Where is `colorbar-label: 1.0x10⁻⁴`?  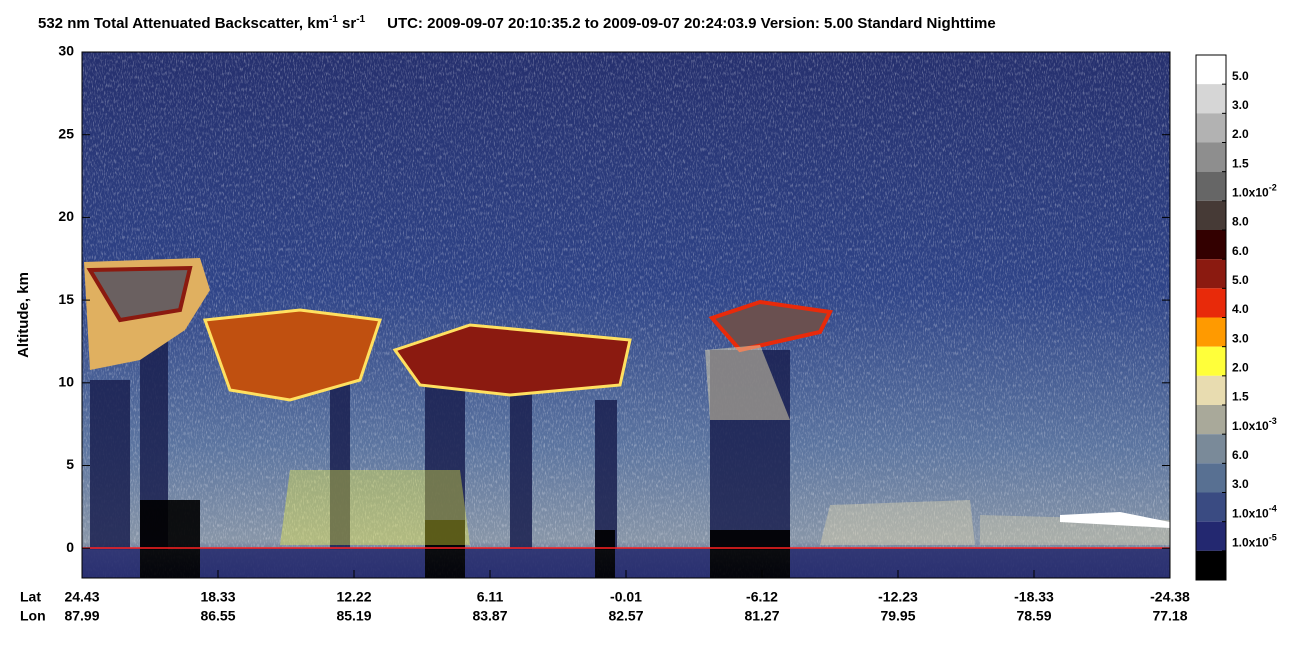
colorbar-label: 1.0x10⁻⁴ is located at coordinates (1254, 512).